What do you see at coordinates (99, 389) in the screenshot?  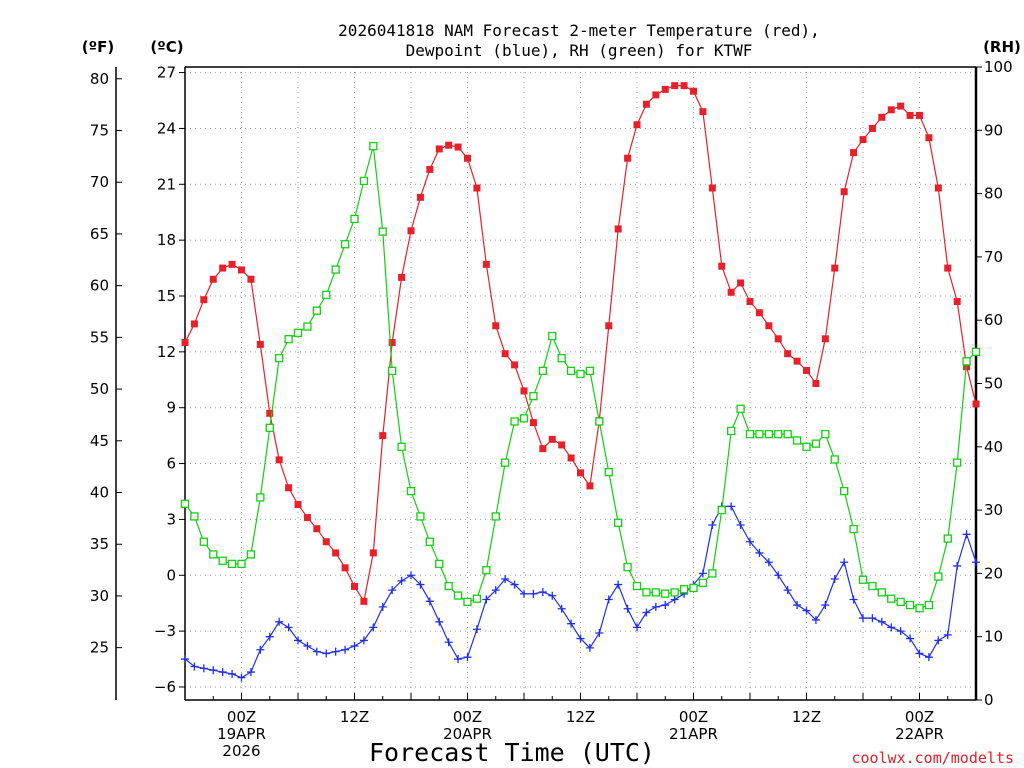 I see `fahrenheit-tick-label: 50` at bounding box center [99, 389].